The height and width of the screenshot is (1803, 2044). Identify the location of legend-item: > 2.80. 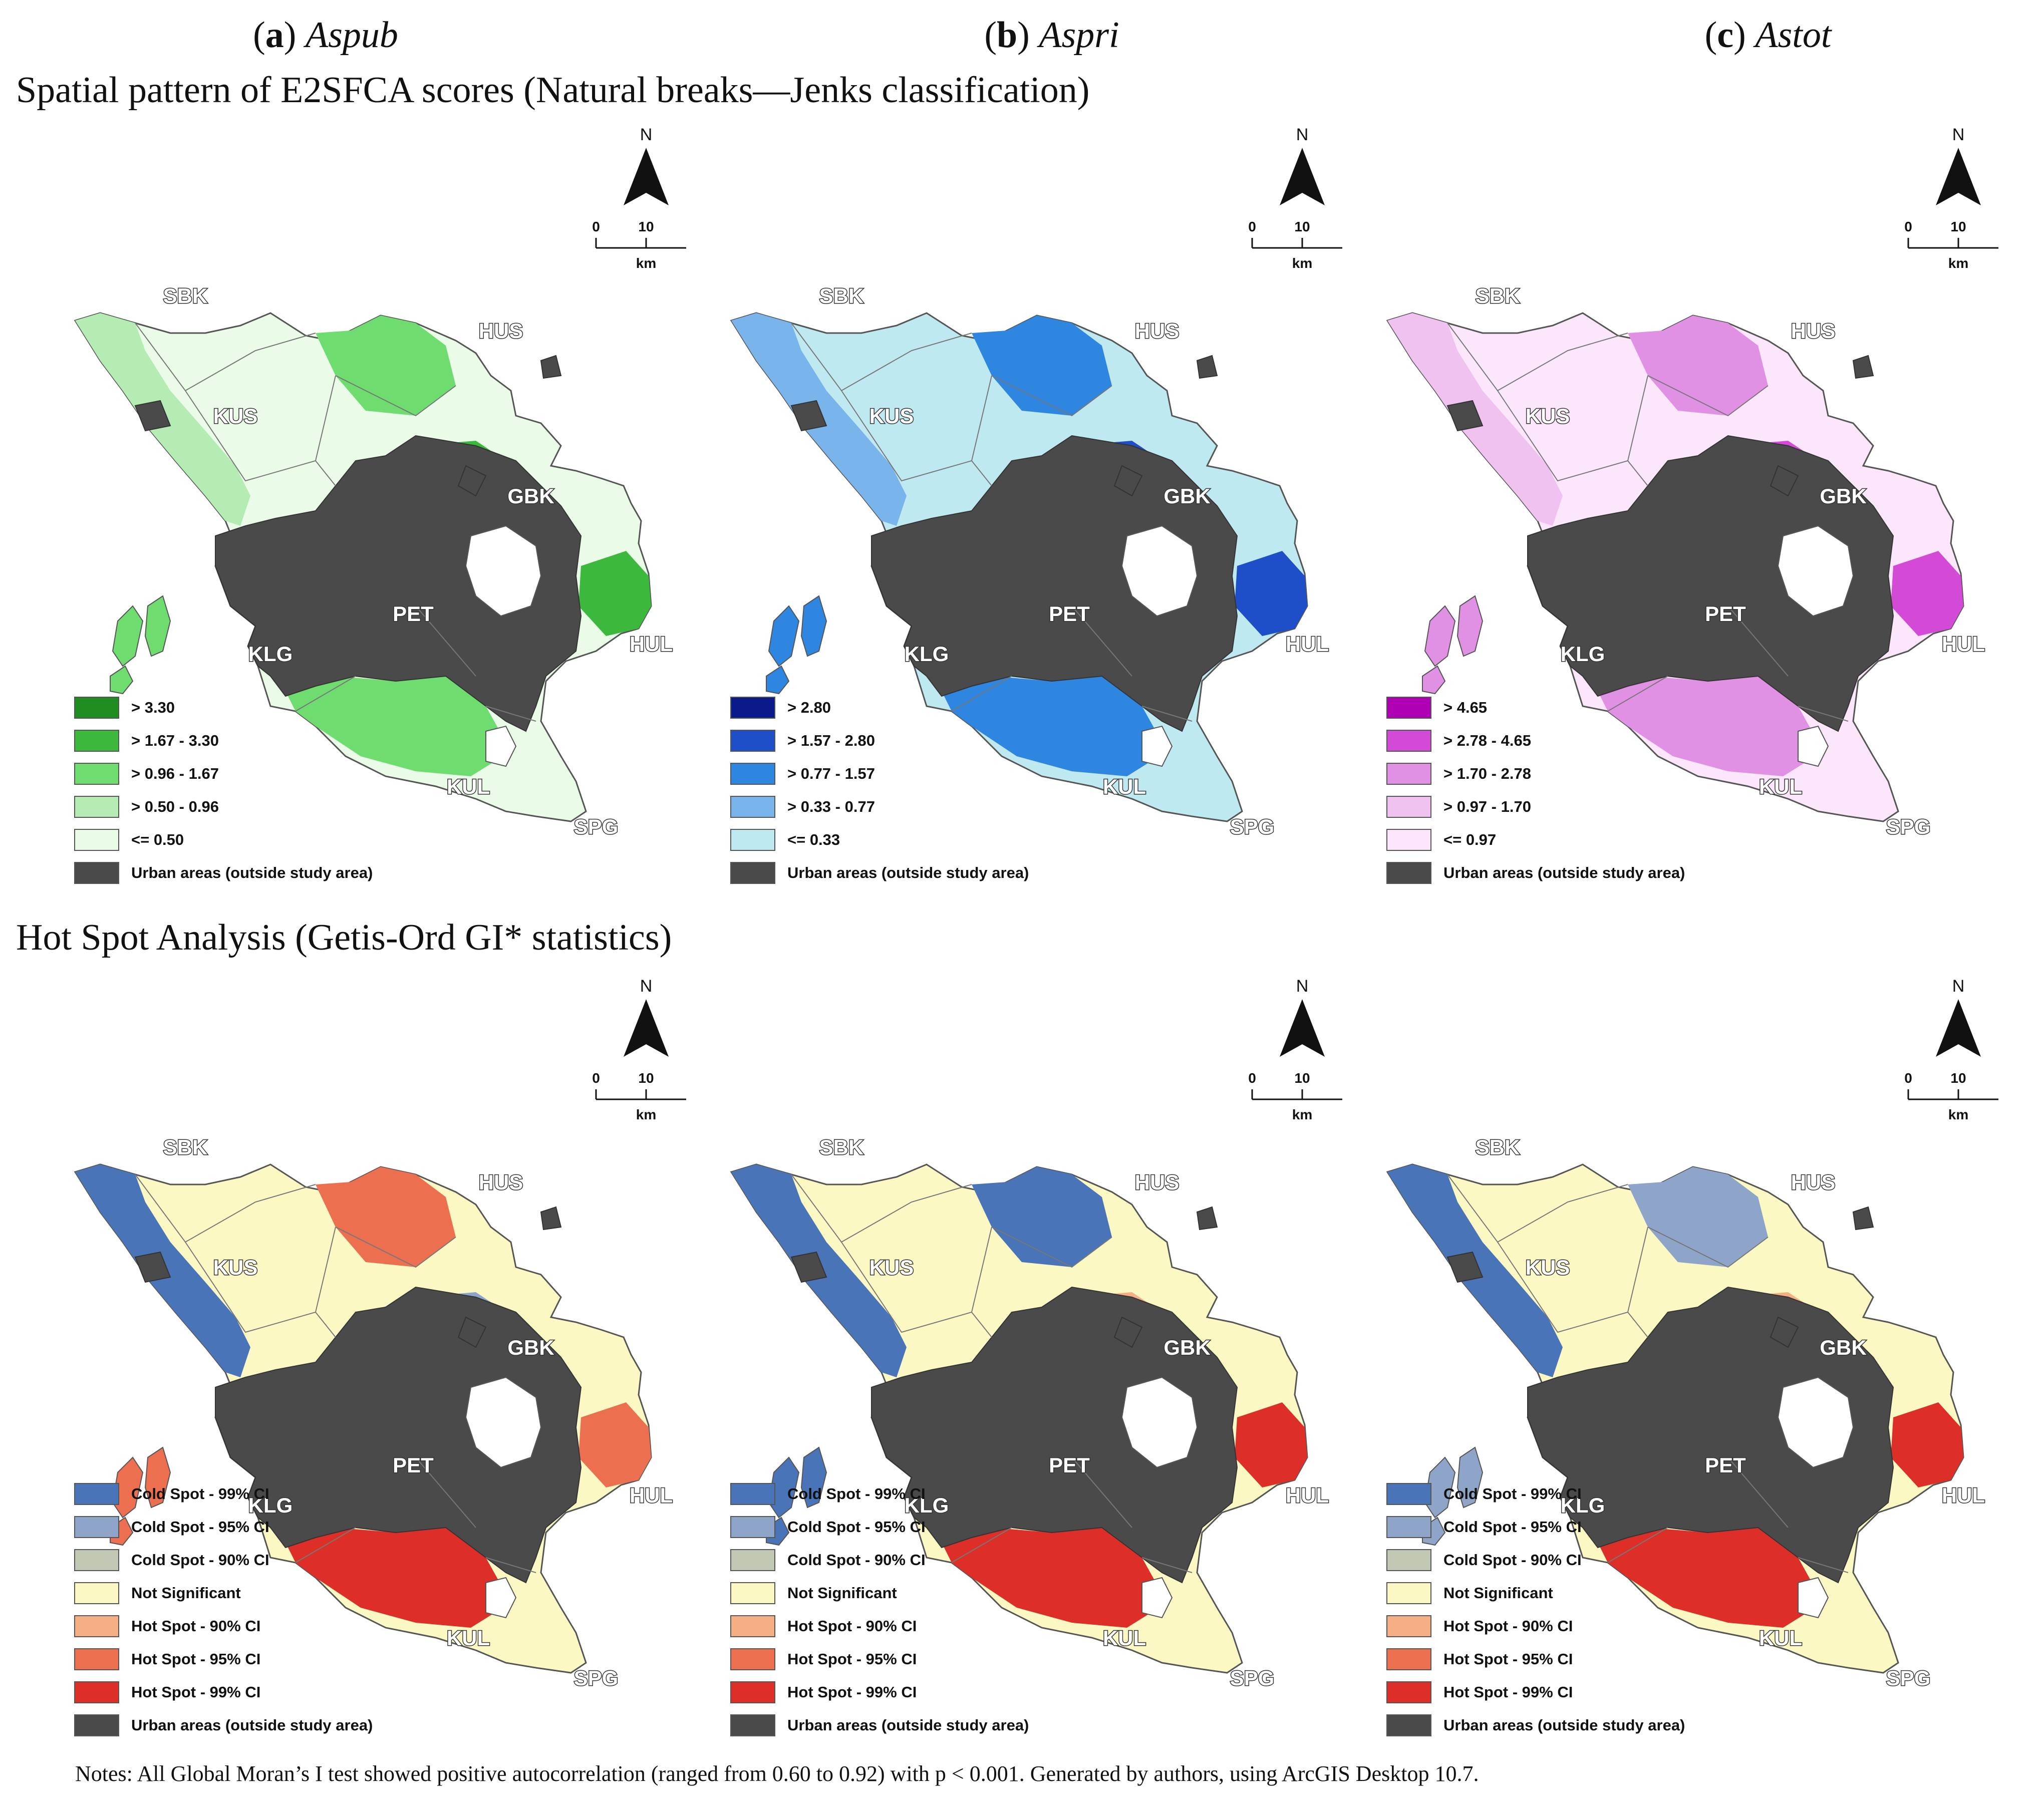
(879, 707).